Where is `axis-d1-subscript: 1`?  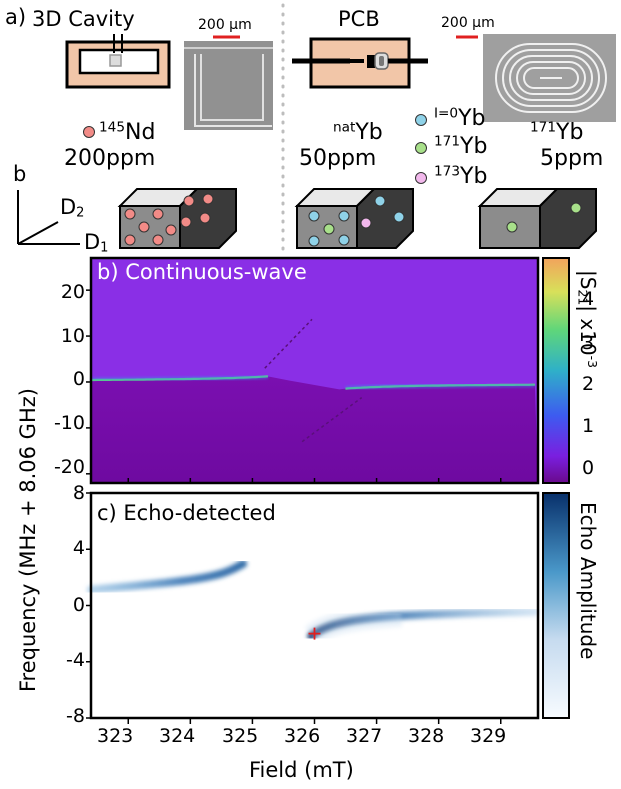
axis-d1-subscript: 1 is located at coordinates (104, 248).